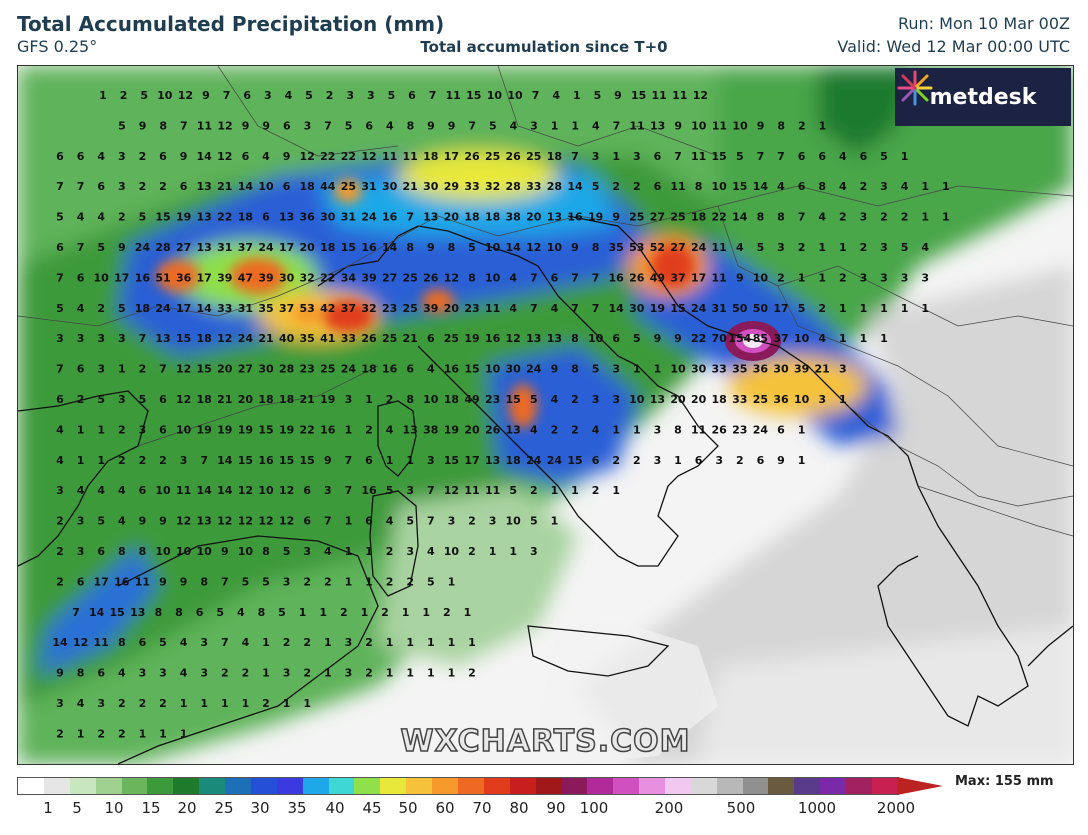 The width and height of the screenshot is (1088, 835). I want to click on legend-tick-label: 1, so click(48, 808).